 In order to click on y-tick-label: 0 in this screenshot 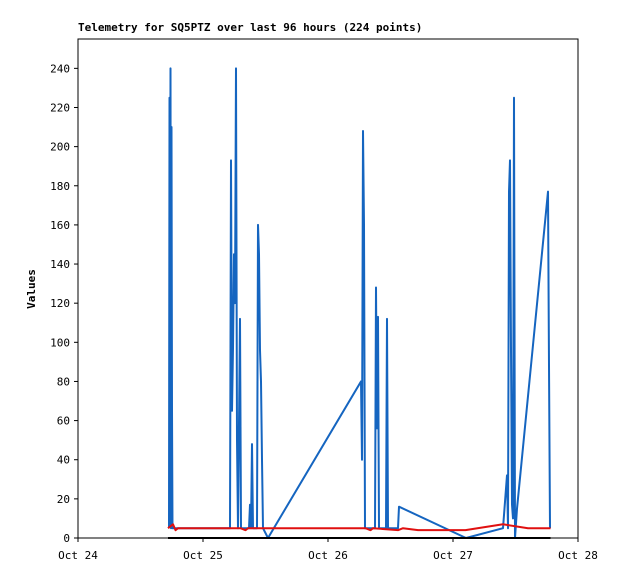, I will do `click(66, 538)`.